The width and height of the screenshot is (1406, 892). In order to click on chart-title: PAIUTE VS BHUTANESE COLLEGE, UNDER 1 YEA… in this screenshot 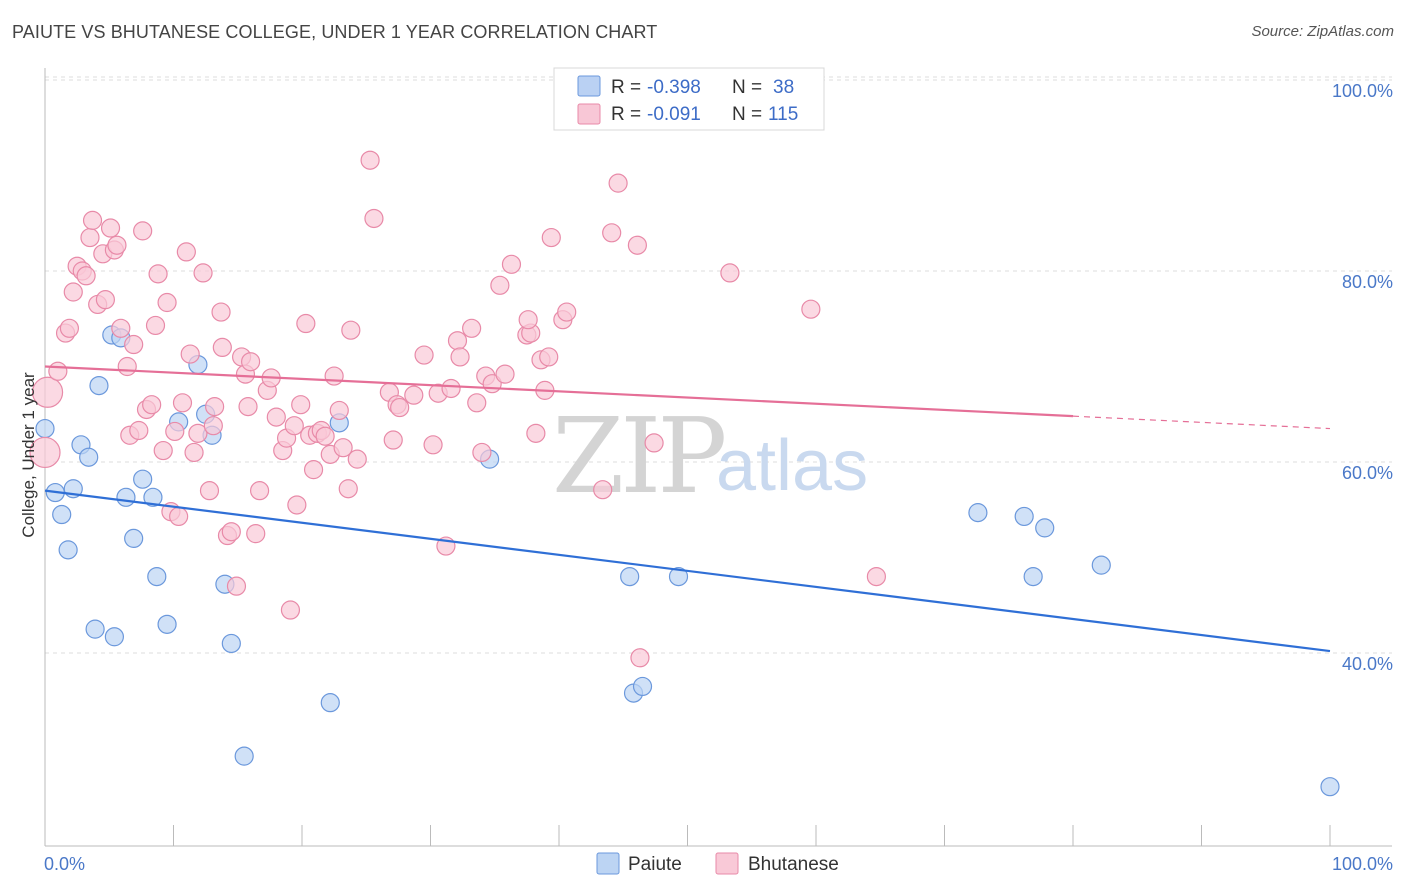, I will do `click(335, 32)`.